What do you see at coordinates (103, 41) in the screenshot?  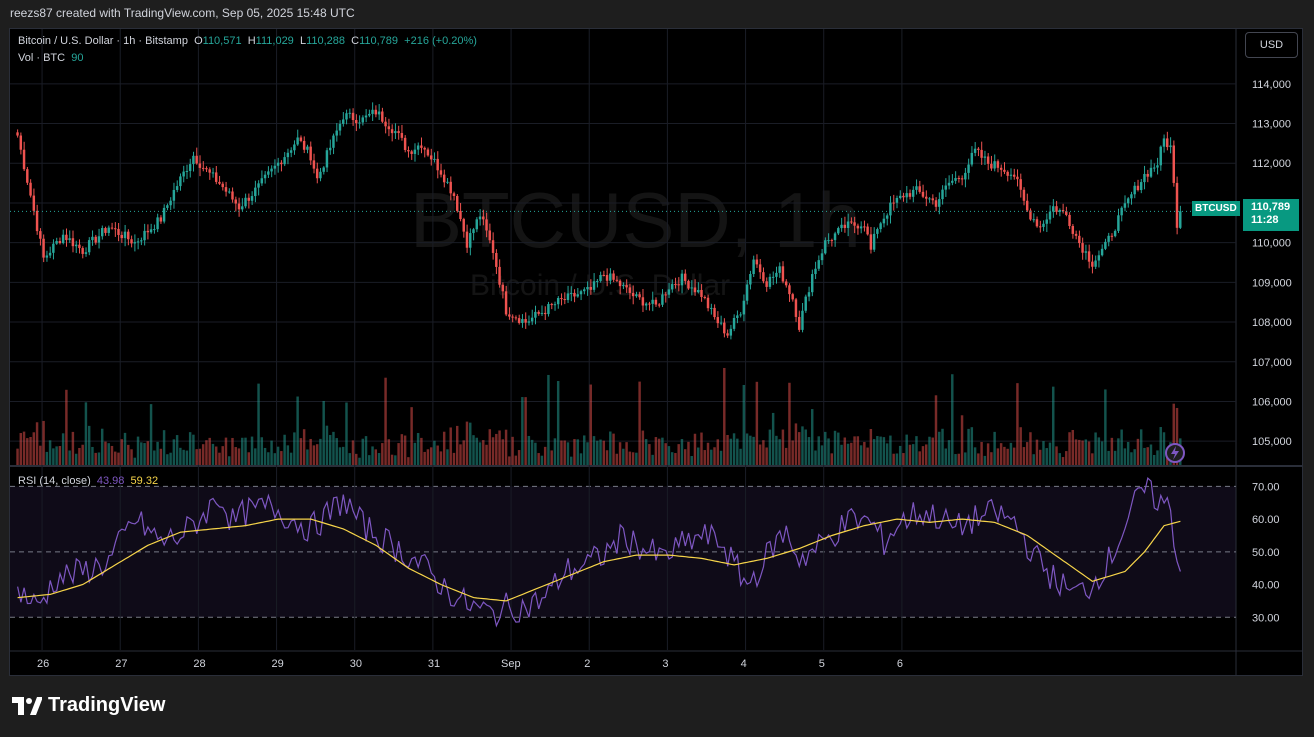 I see `symbol-name: Bitcoin / U.S. Dollar · 1h · Bitstamp` at bounding box center [103, 41].